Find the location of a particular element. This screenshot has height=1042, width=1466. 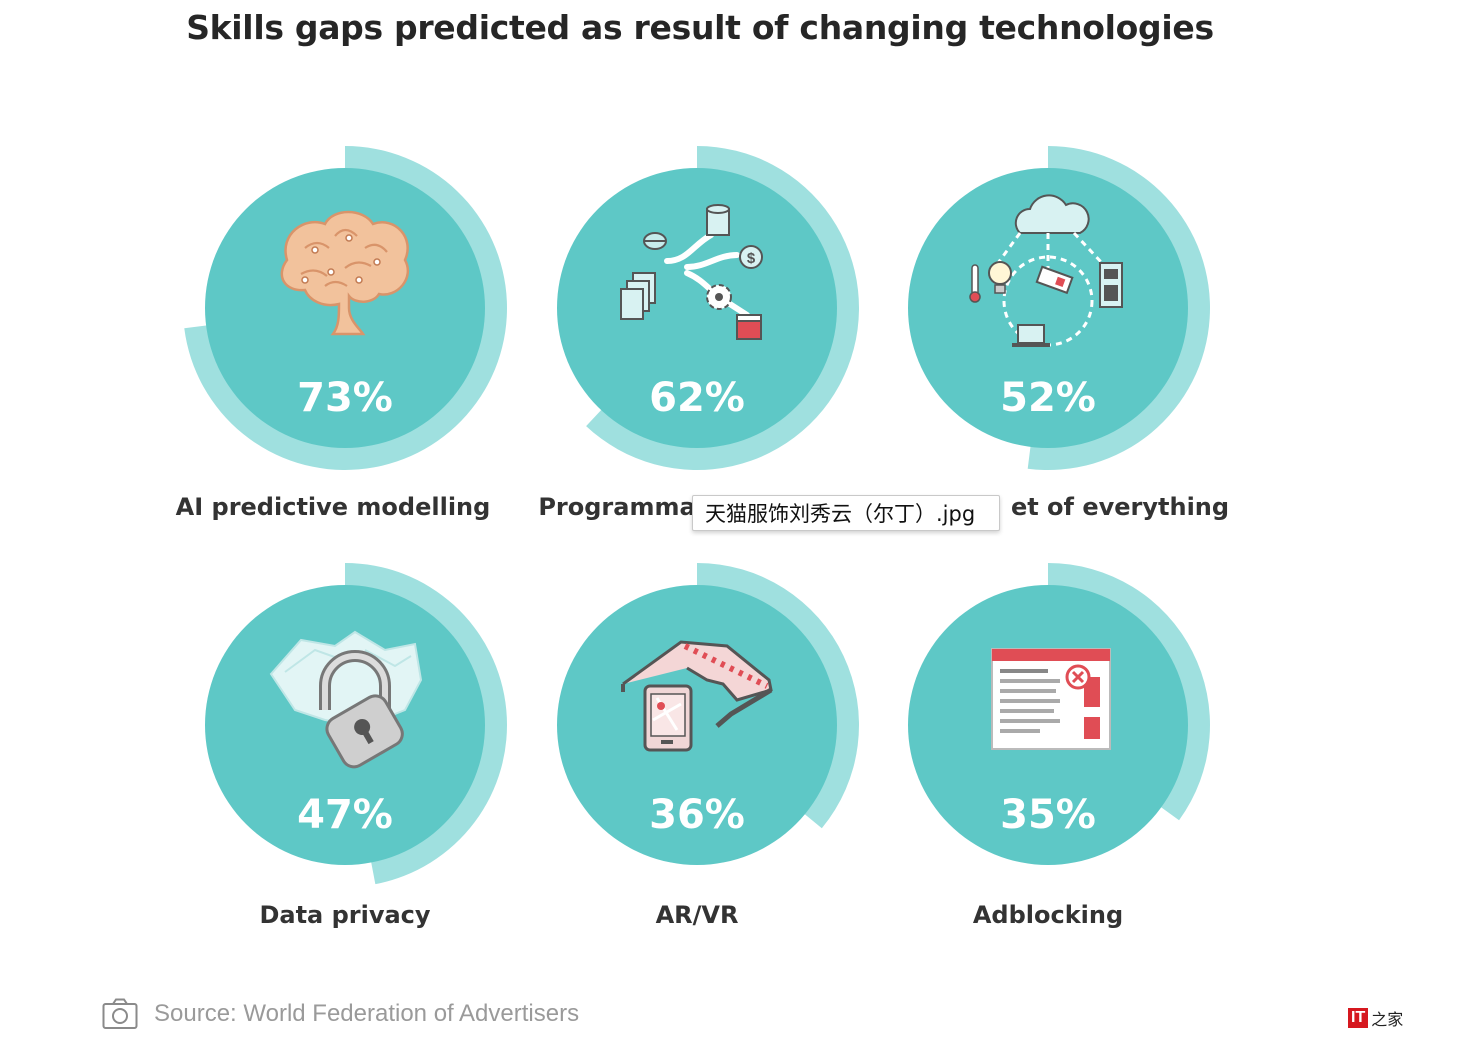

image-tooltip: 天猫服饰刘秀云（尔丁）.jpg is located at coordinates (846, 513).